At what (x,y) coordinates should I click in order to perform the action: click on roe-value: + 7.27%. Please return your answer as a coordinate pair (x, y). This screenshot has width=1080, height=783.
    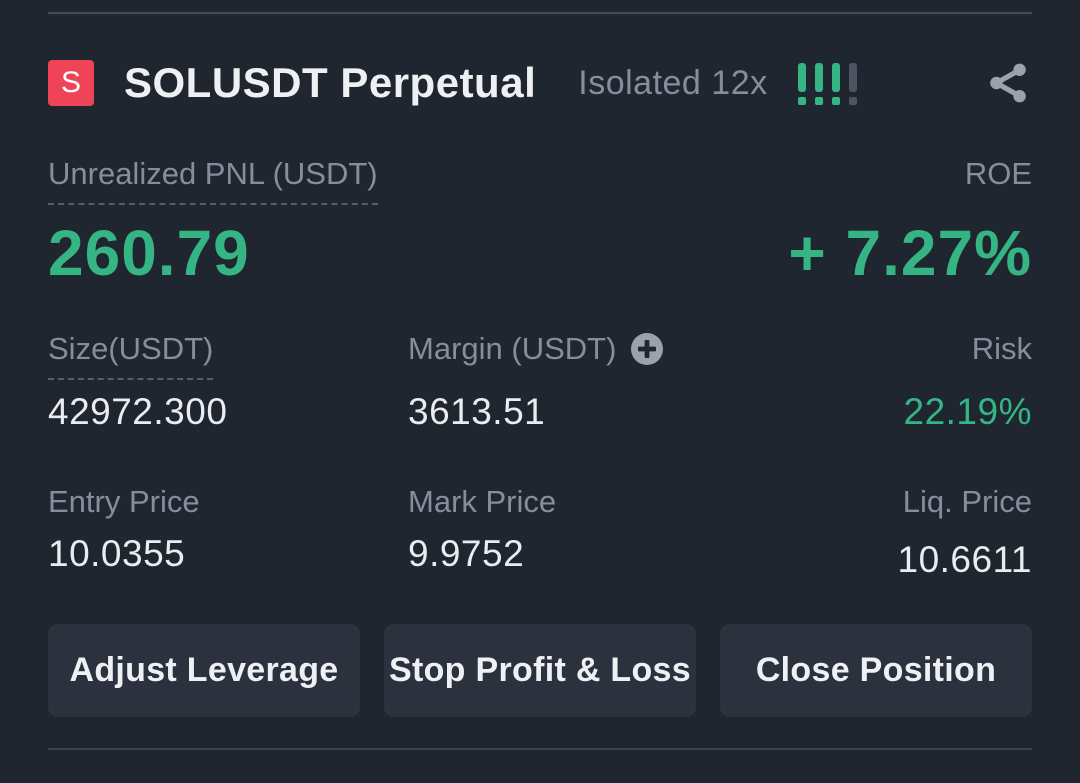
    Looking at the image, I should click on (910, 253).